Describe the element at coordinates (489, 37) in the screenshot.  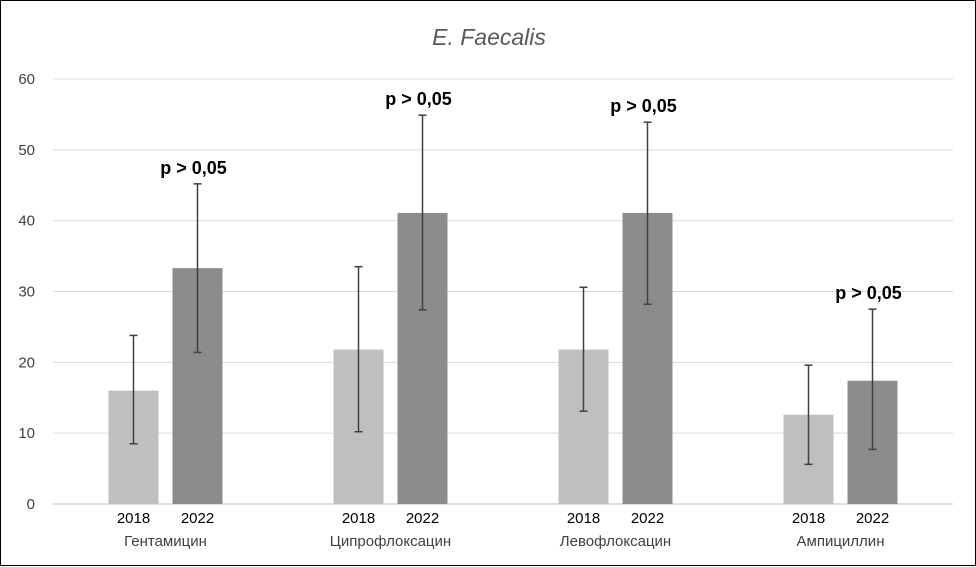
I see `chart-title: E. Faecalis` at that location.